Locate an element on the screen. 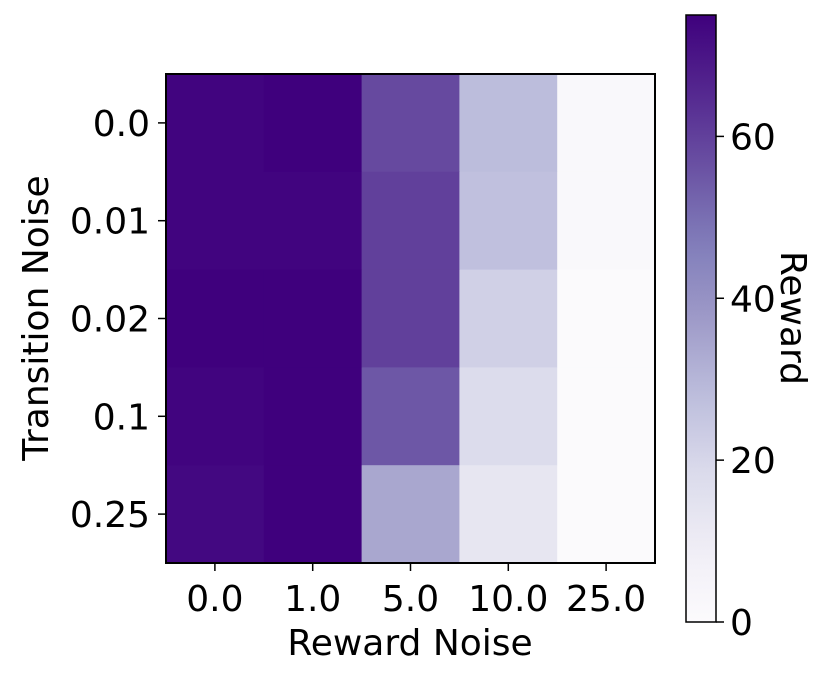  y-axis-label: Transition Noise is located at coordinates (36, 318).